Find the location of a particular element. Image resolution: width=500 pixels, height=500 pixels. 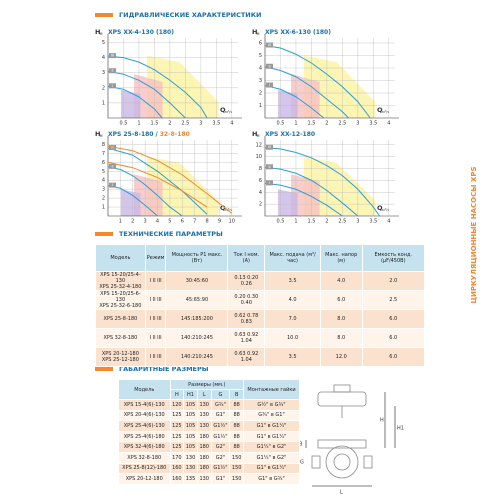

table-cell: 30:45:60 is located at coordinates (197, 281).